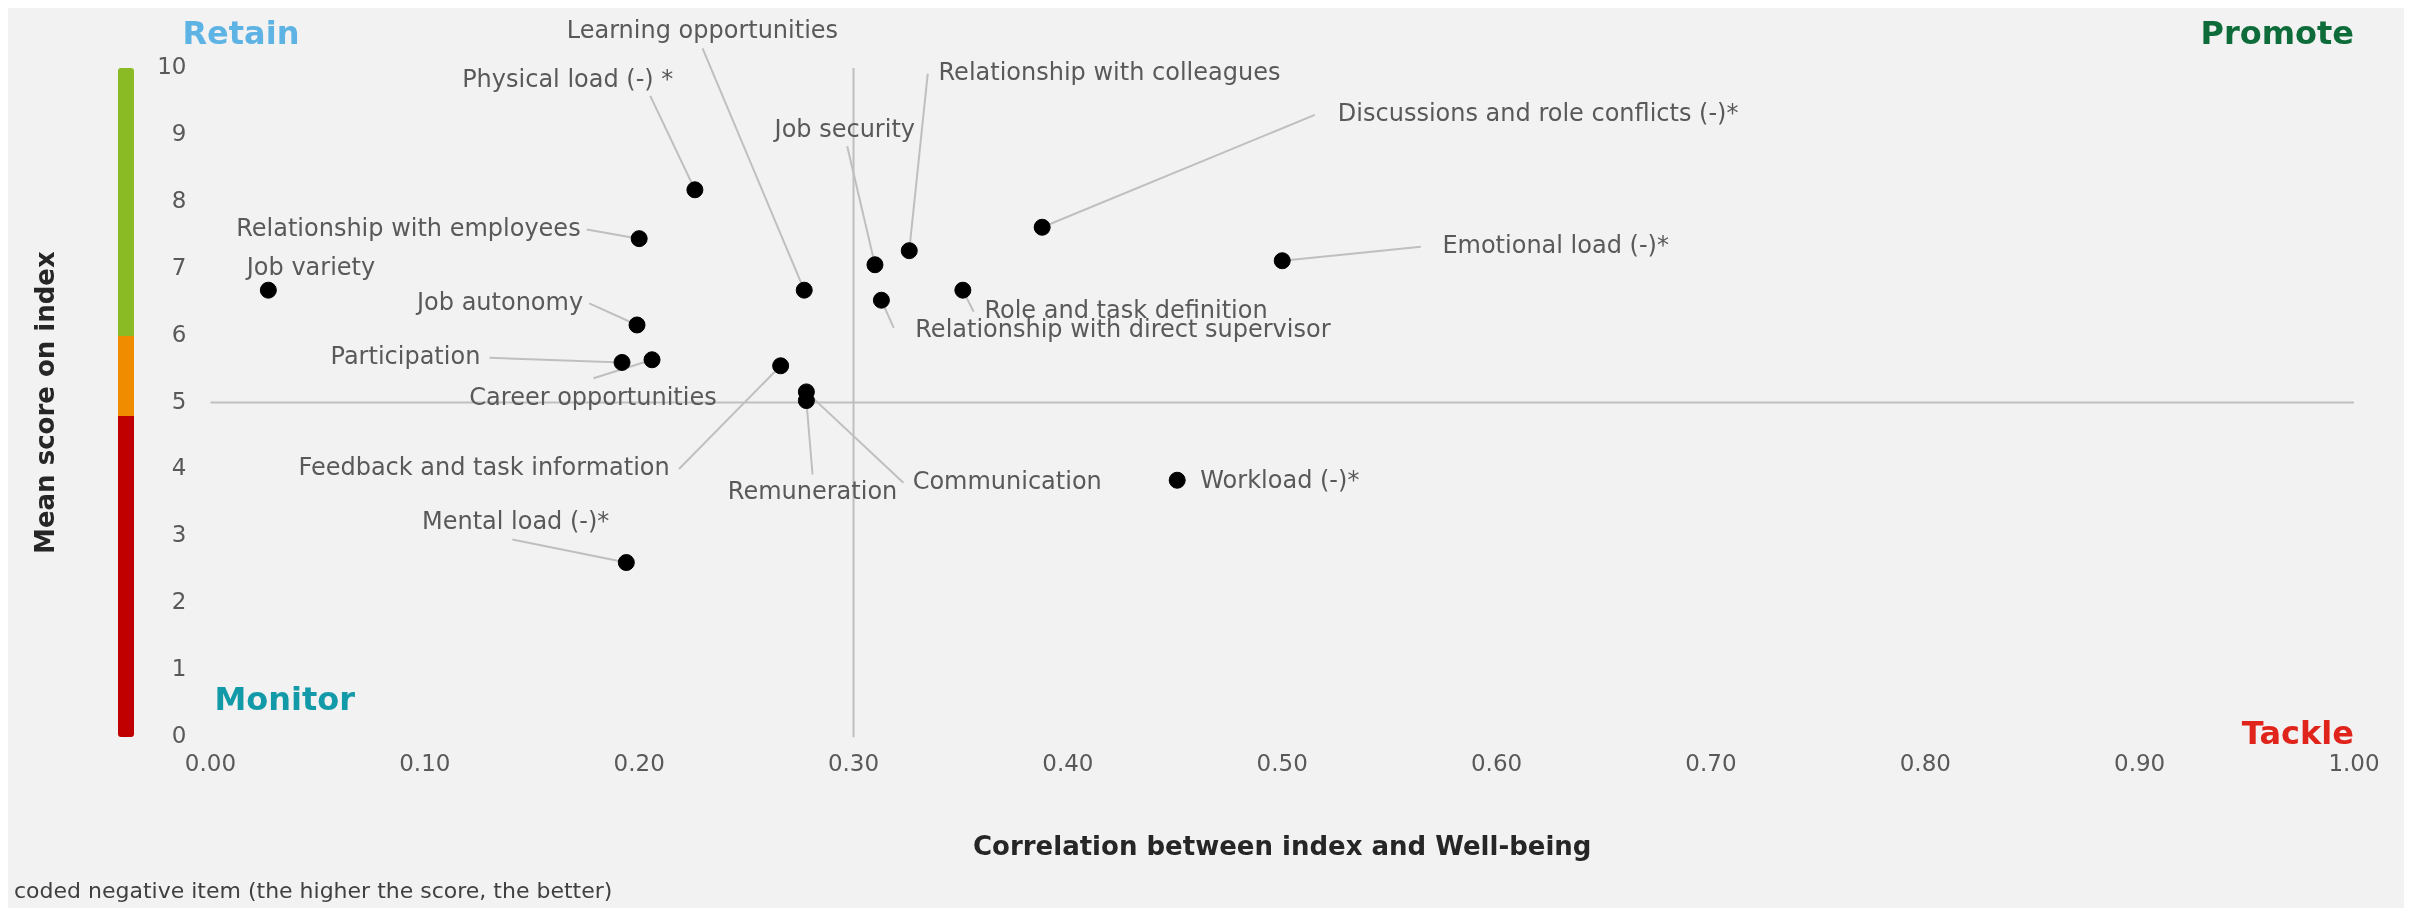  What do you see at coordinates (179, 601) in the screenshot?
I see `y-tick-label: 2` at bounding box center [179, 601].